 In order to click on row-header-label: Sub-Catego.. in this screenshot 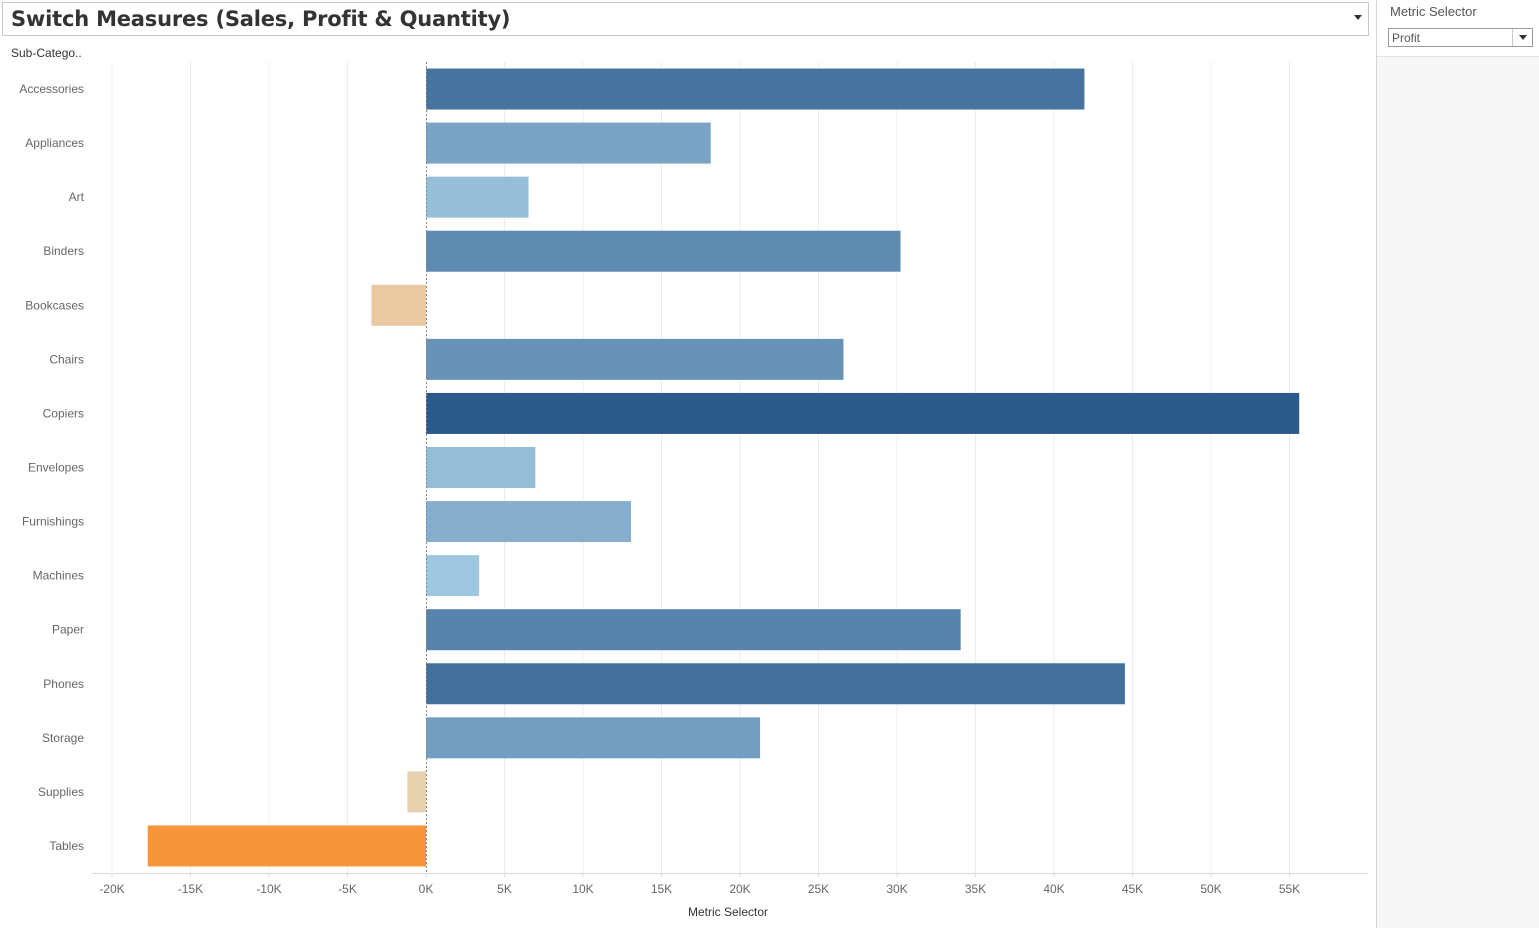, I will do `click(46, 53)`.